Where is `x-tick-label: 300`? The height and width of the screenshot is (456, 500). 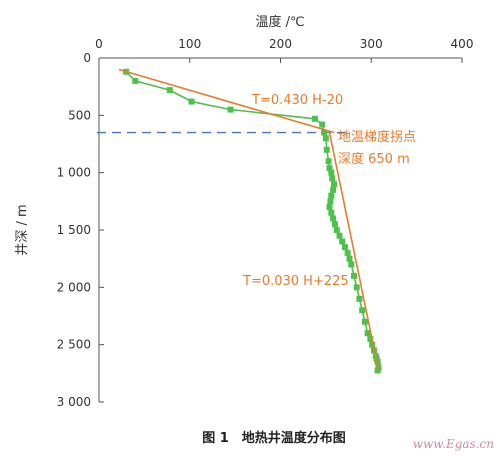 x-tick-label: 300 is located at coordinates (371, 44).